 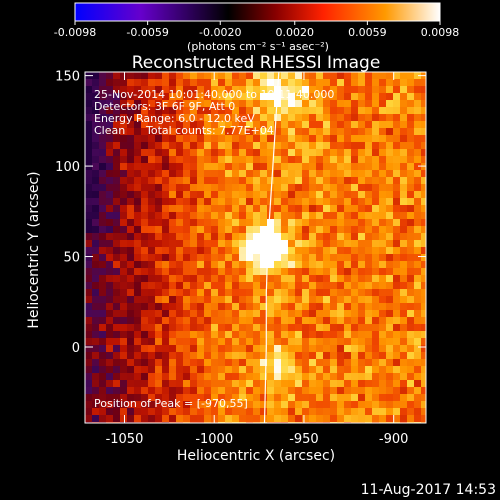 What do you see at coordinates (294, 32) in the screenshot?
I see `colorbar-tick-label: 0.0020` at bounding box center [294, 32].